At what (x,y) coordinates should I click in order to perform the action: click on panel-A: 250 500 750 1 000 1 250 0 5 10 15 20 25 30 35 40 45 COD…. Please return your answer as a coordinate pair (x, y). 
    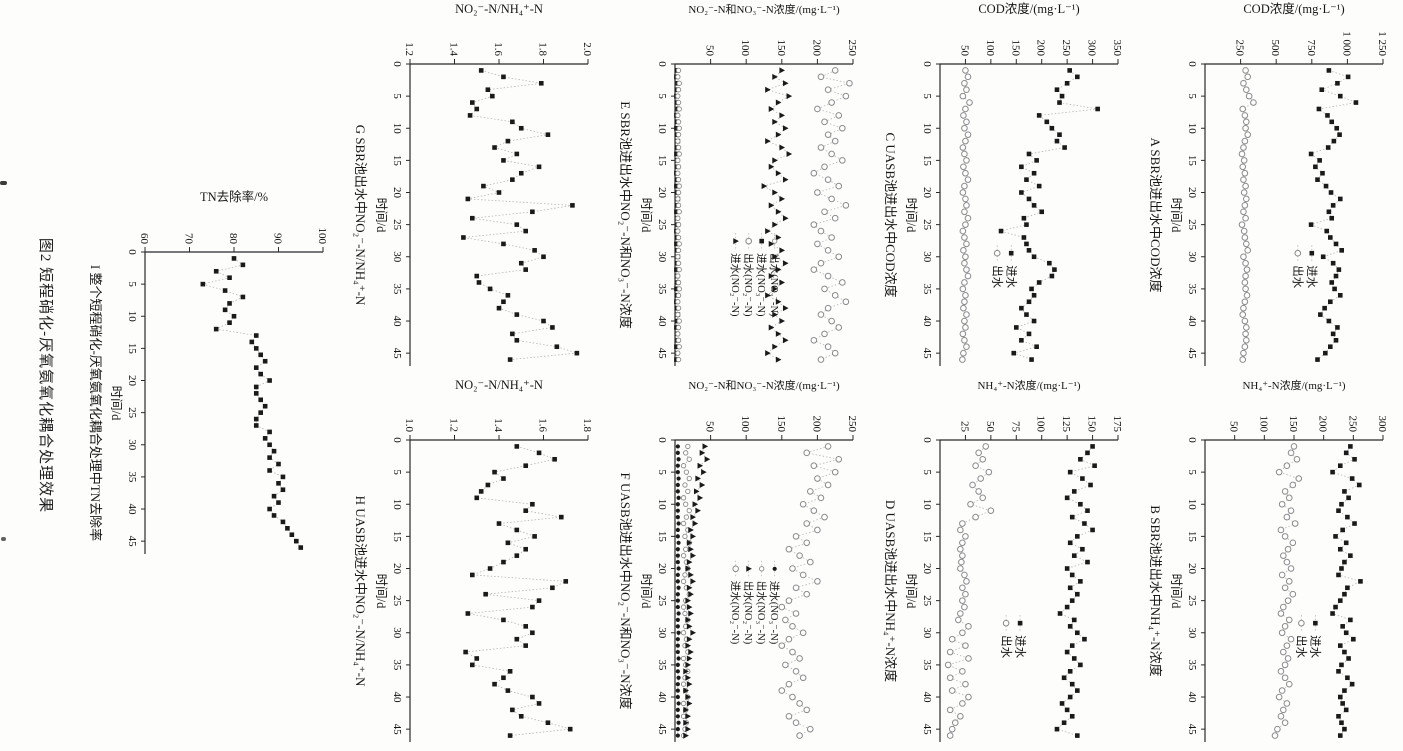
    Looking at the image, I should click on (1264, 187).